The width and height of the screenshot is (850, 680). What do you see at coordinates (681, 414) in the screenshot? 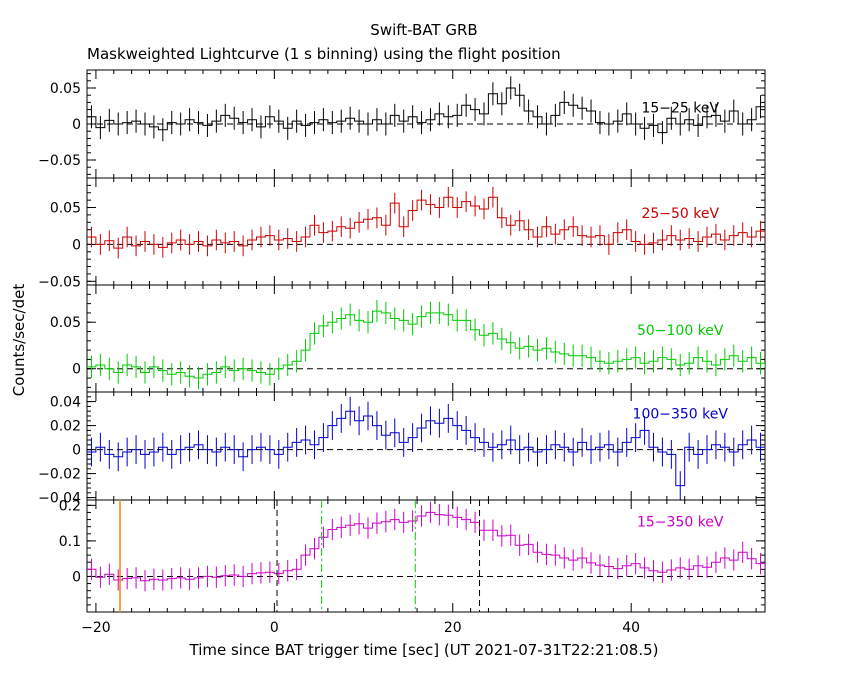
I see `band-label: 100−350 keV` at bounding box center [681, 414].